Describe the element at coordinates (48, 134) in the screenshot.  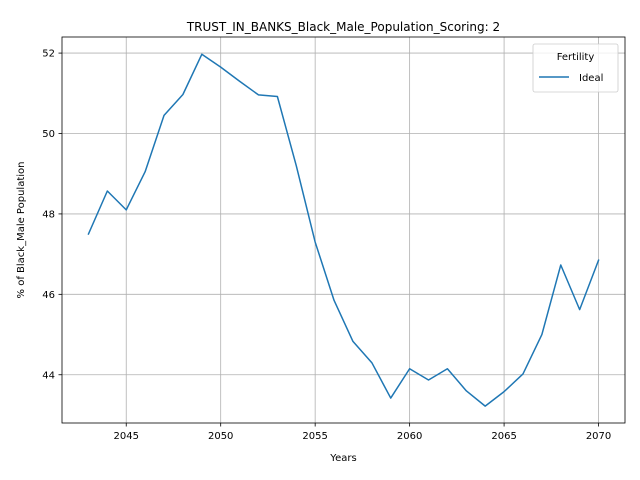
I see `y-tick-label: 50` at that location.